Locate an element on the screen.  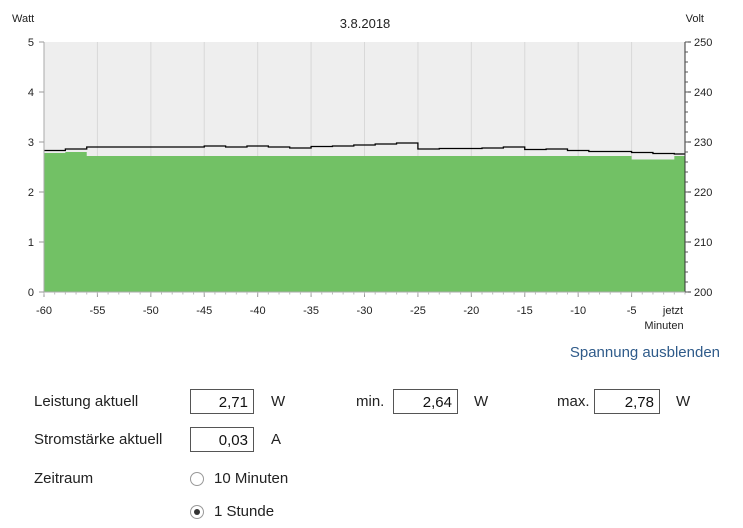
x-tick-label: -5 is located at coordinates (632, 311).